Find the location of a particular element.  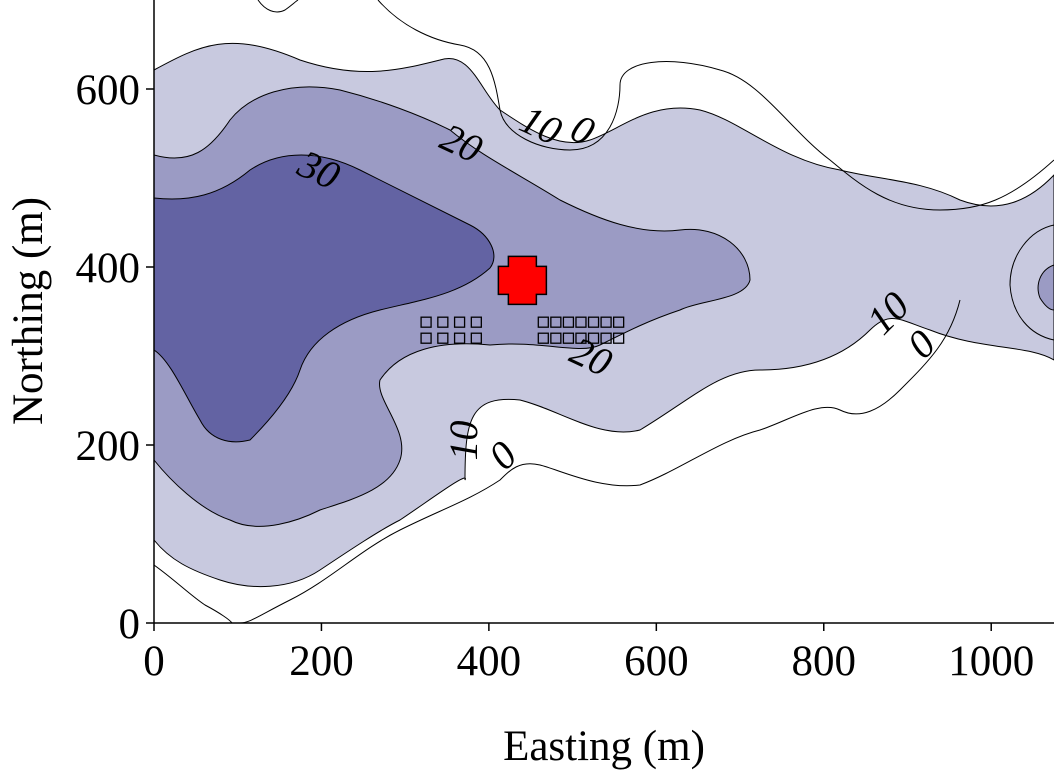

x-tick-label: 1000 is located at coordinates (991, 661).